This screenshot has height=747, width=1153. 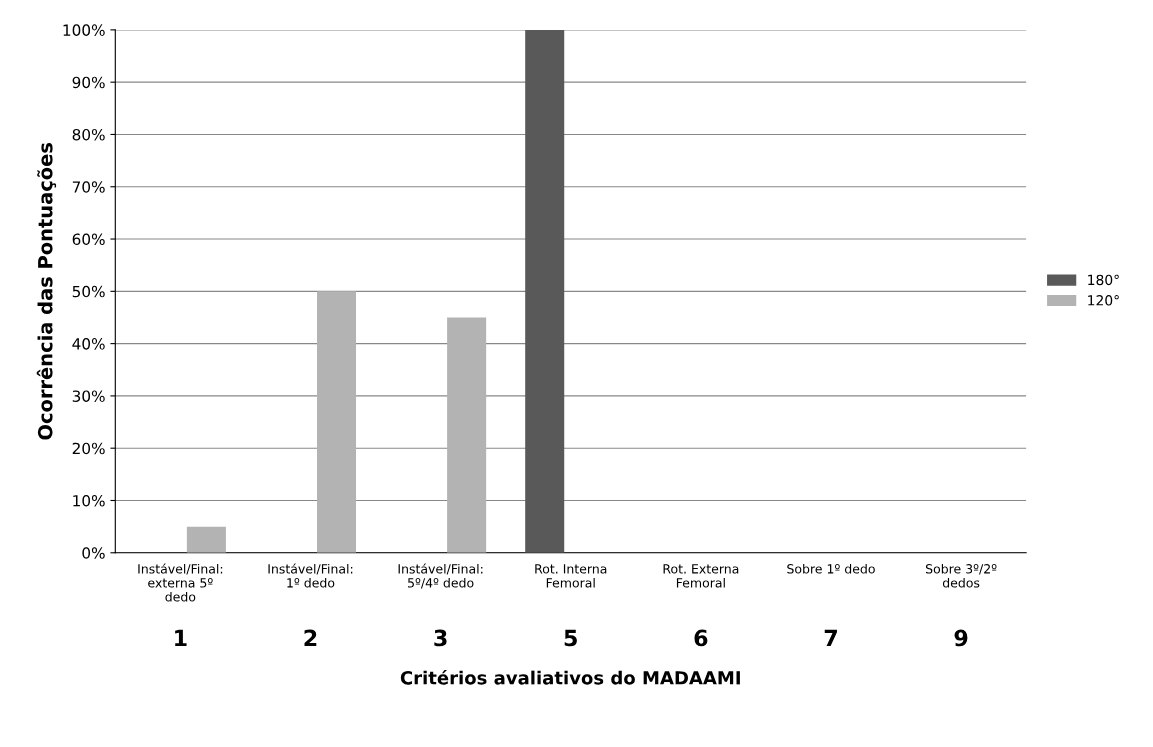 I want to click on text: 9, so click(x=961, y=638).